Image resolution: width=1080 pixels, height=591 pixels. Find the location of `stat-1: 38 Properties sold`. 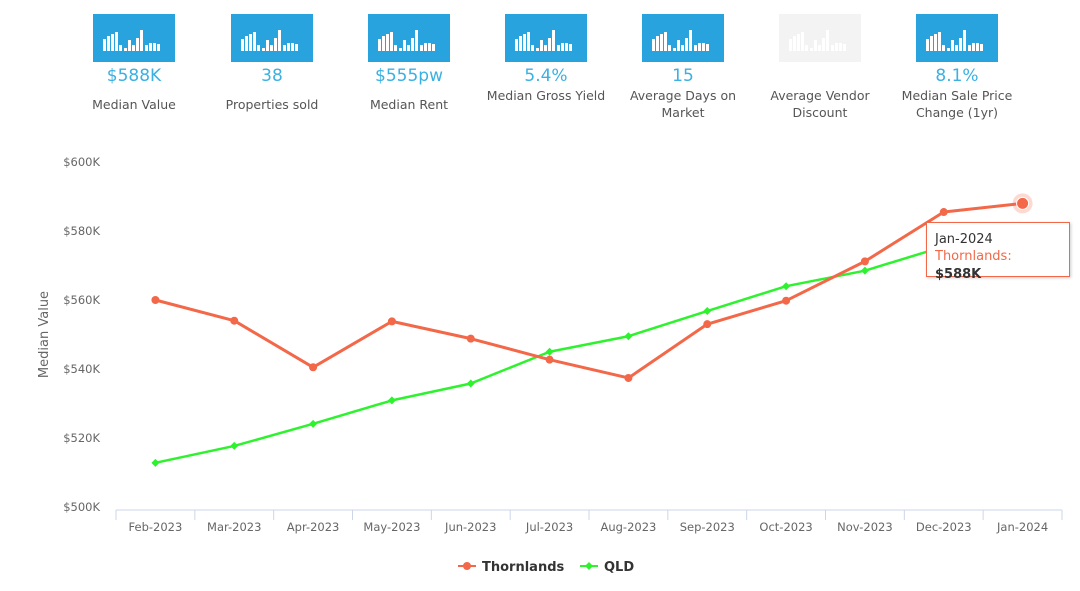

stat-1: 38 Properties sold is located at coordinates (272, 63).